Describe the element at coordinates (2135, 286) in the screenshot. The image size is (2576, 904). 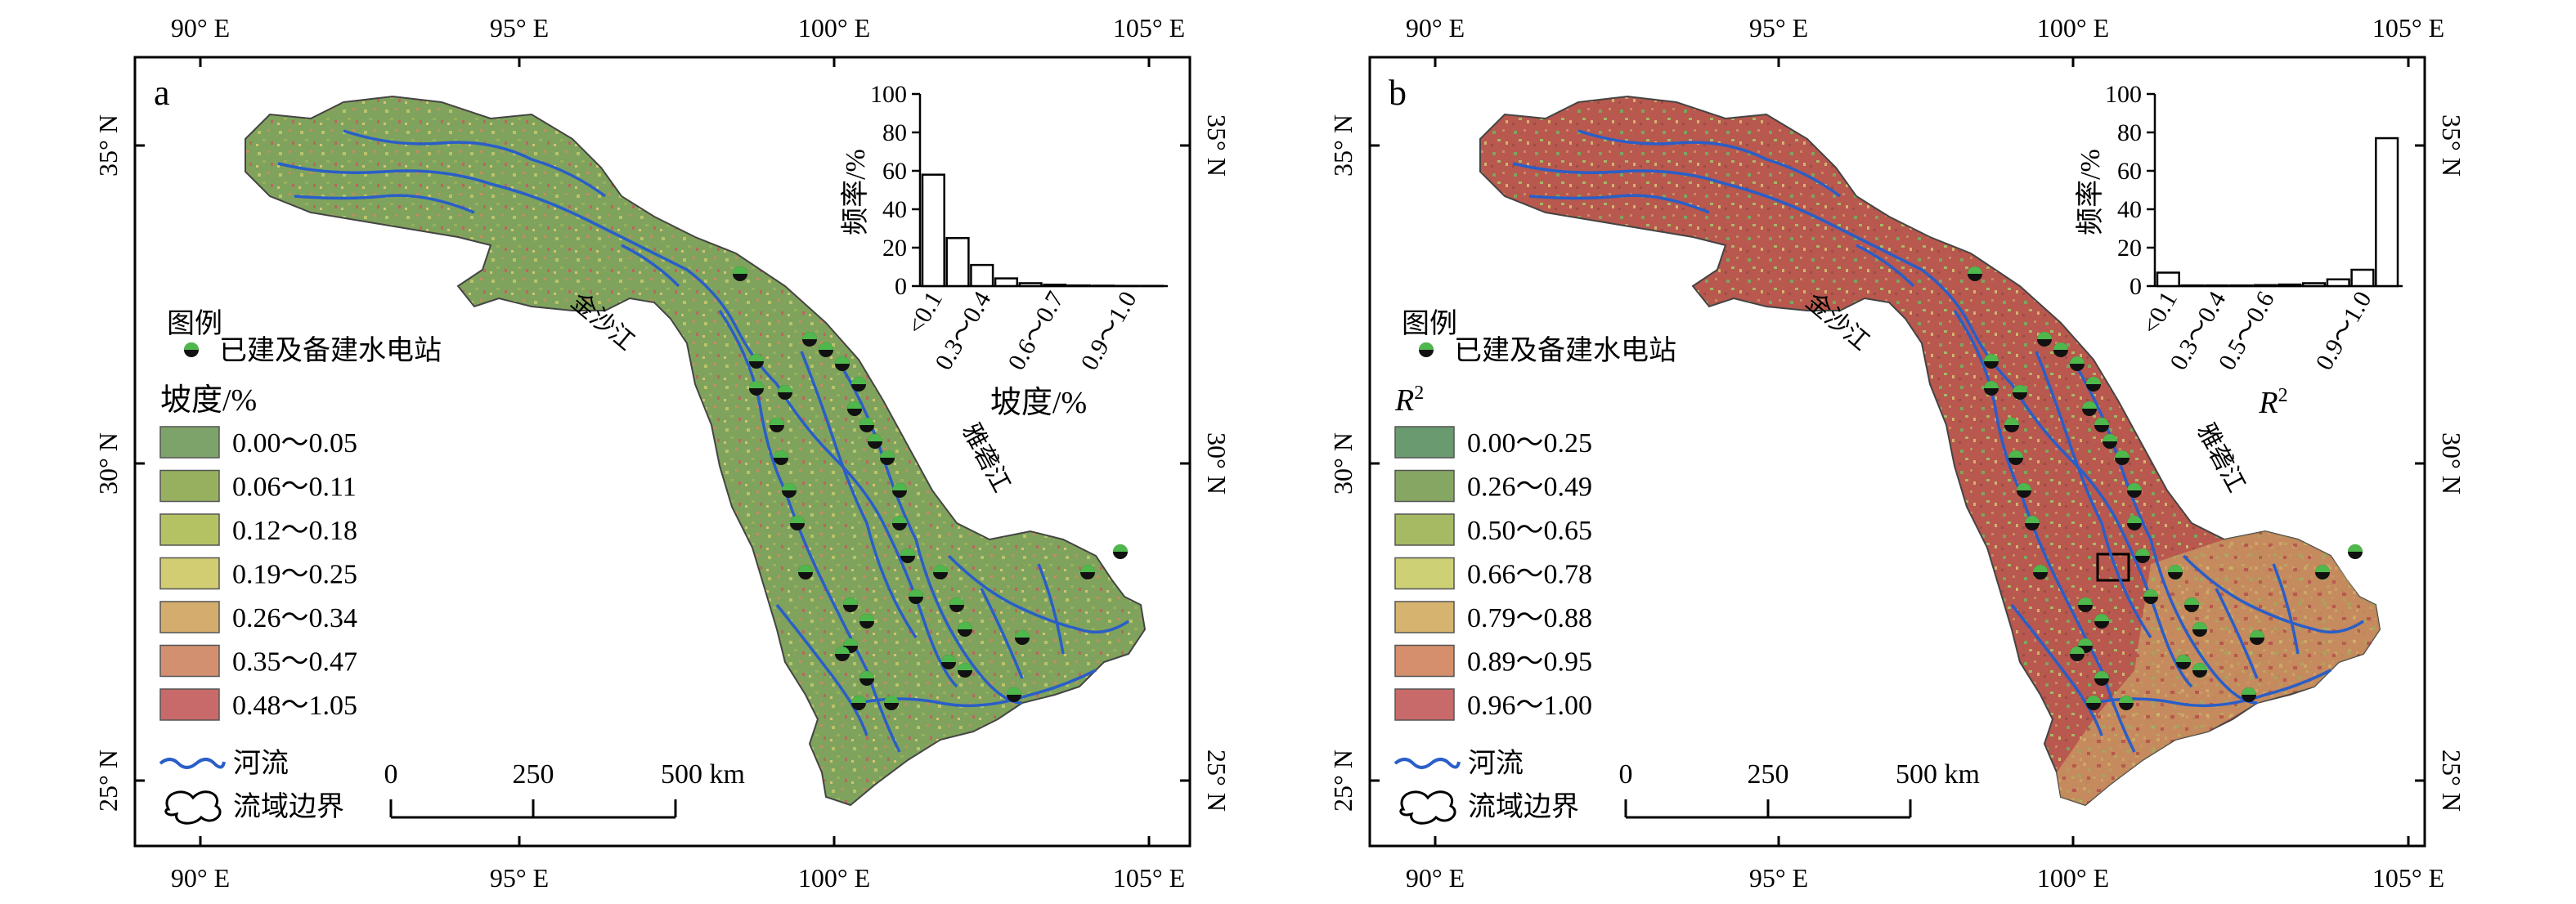
I see `hist-y-tick-label: 0` at that location.